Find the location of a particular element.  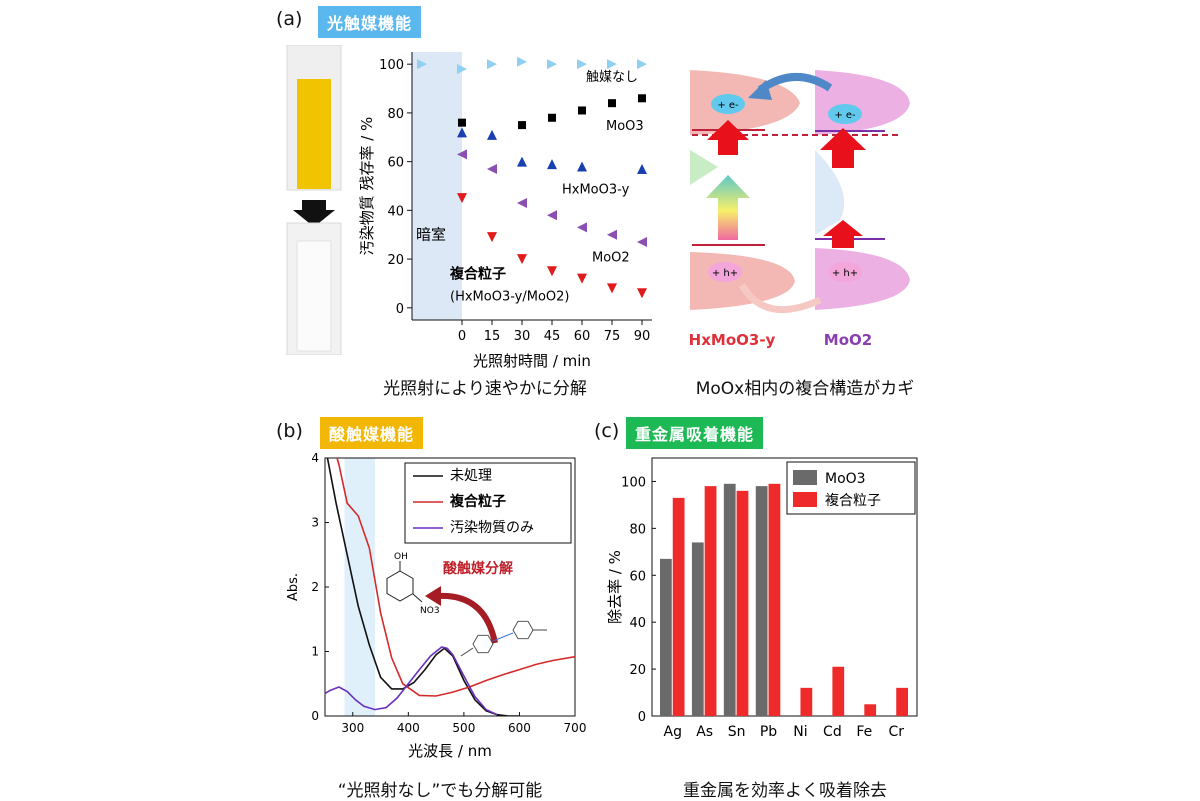

y-axis-label: 汚染物質 残存率 / % is located at coordinates (367, 186).